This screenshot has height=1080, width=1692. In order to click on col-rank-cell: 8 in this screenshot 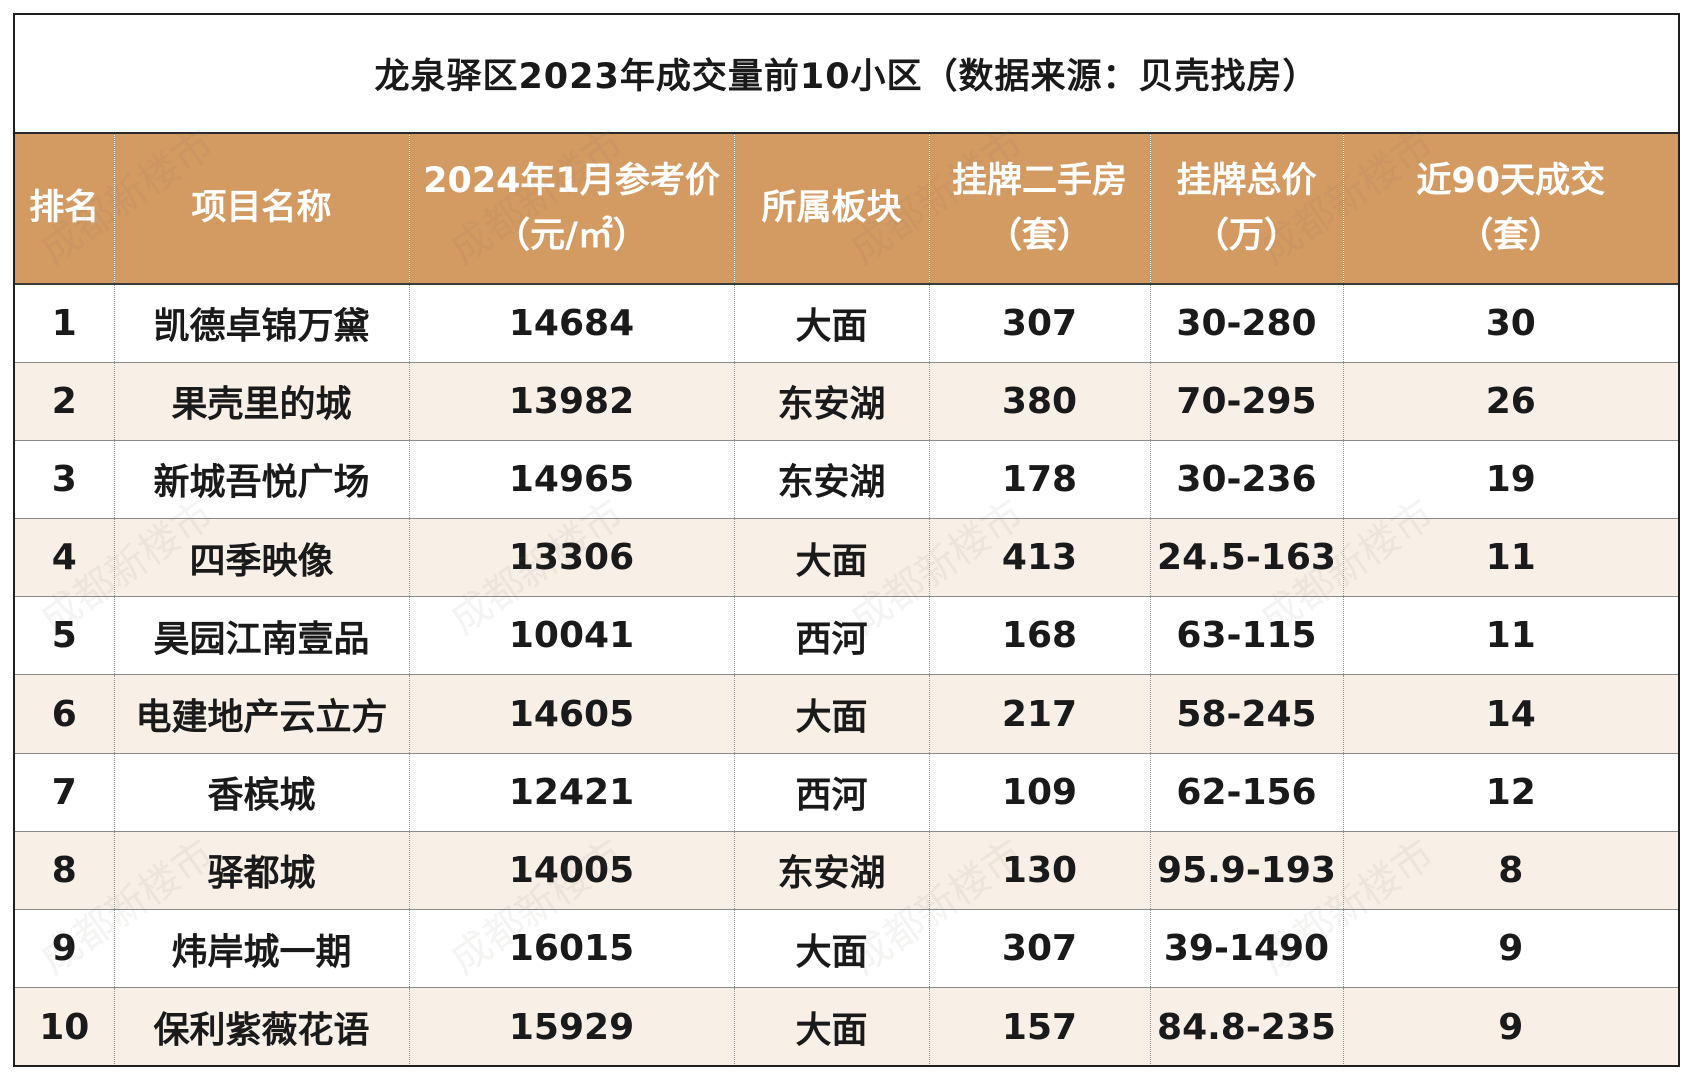, I will do `click(64, 871)`.